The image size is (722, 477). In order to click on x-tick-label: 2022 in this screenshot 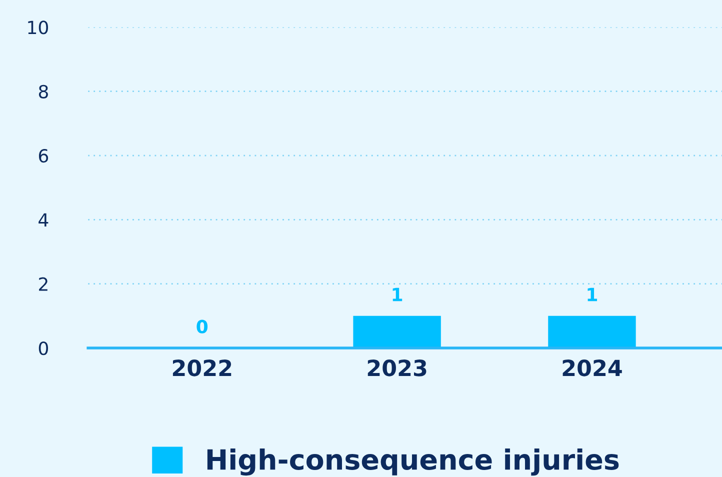, I will do `click(202, 368)`.